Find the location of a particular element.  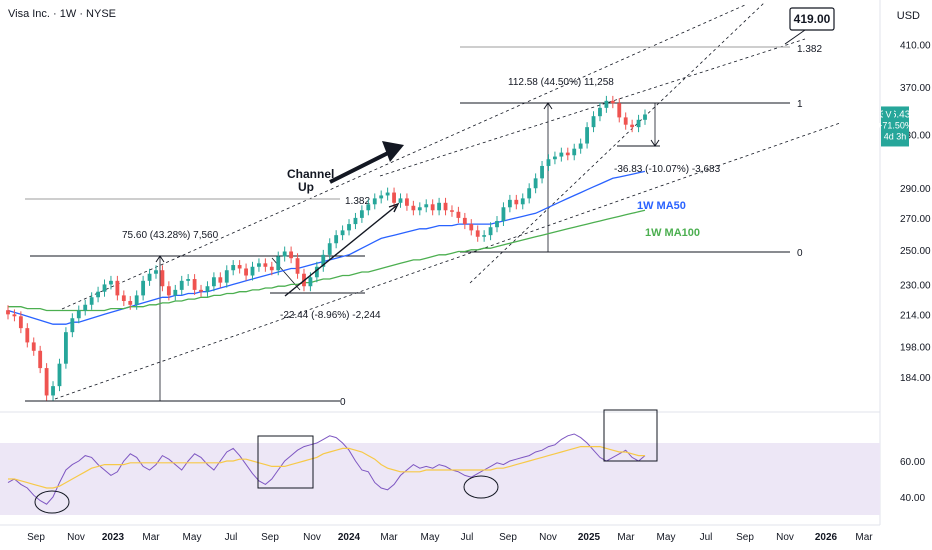

target-box is located at coordinates (812, 19).